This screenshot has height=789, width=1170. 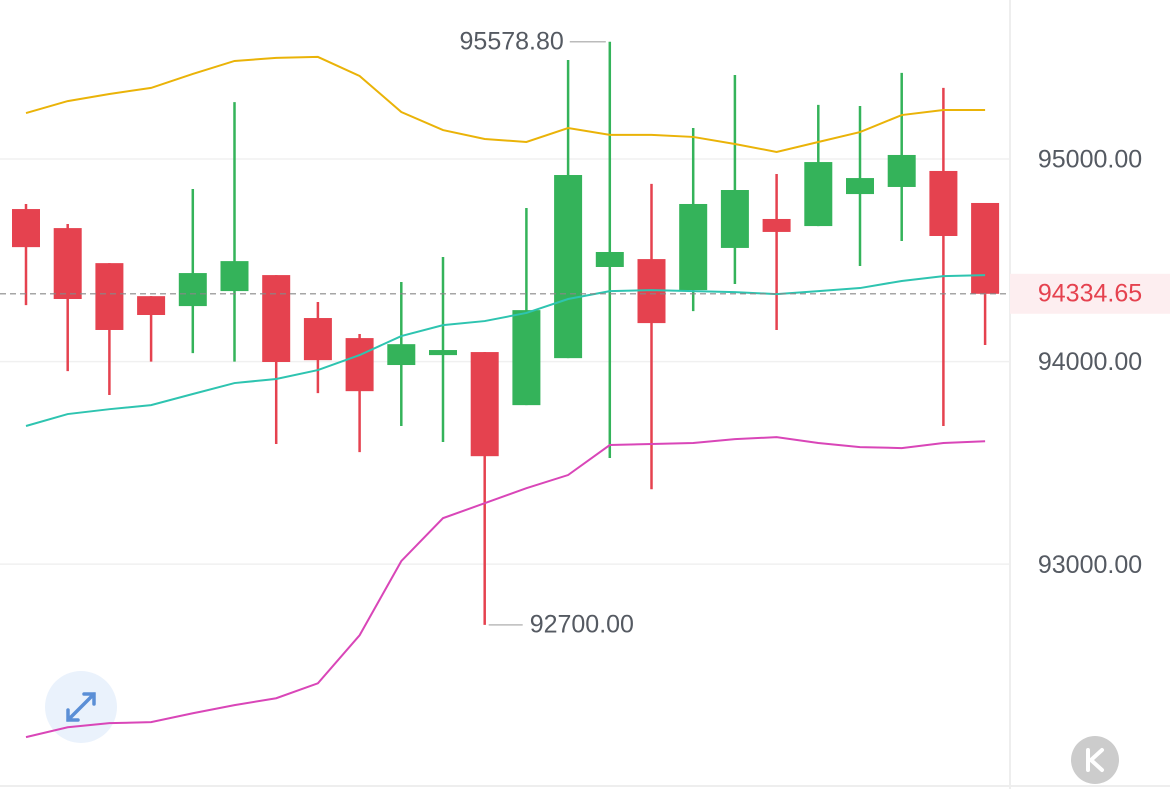 What do you see at coordinates (1090, 565) in the screenshot?
I see `y-tick-label: 93000.00` at bounding box center [1090, 565].